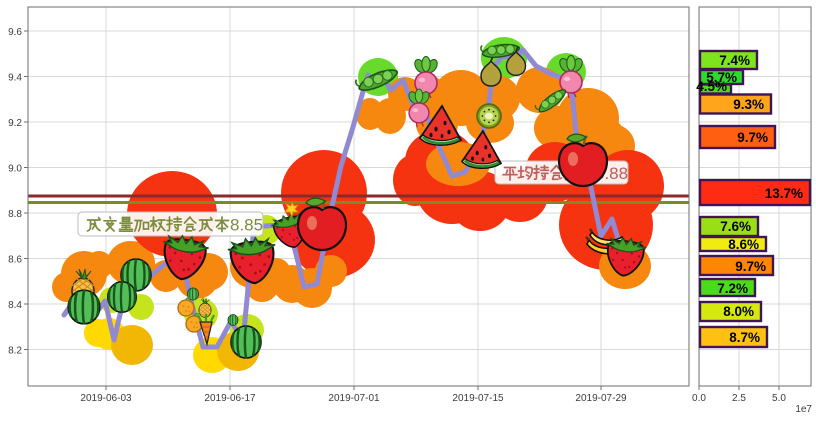  What do you see at coordinates (15, 260) in the screenshot?
I see `svg-text: 8.6` at bounding box center [15, 260].